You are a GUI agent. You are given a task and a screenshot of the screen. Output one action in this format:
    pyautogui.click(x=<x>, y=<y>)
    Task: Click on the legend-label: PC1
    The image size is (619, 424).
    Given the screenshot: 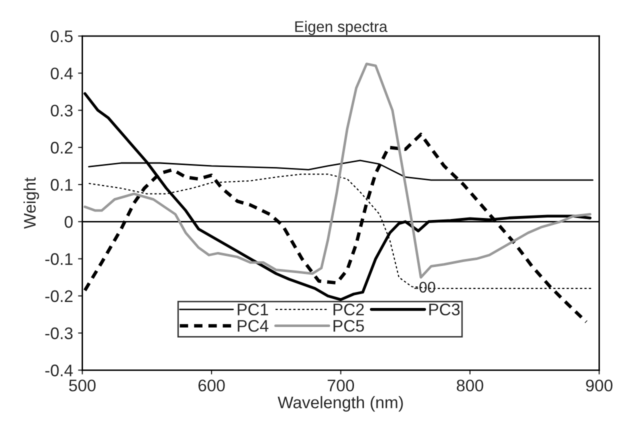 What is the action you would take?
    pyautogui.click(x=253, y=310)
    